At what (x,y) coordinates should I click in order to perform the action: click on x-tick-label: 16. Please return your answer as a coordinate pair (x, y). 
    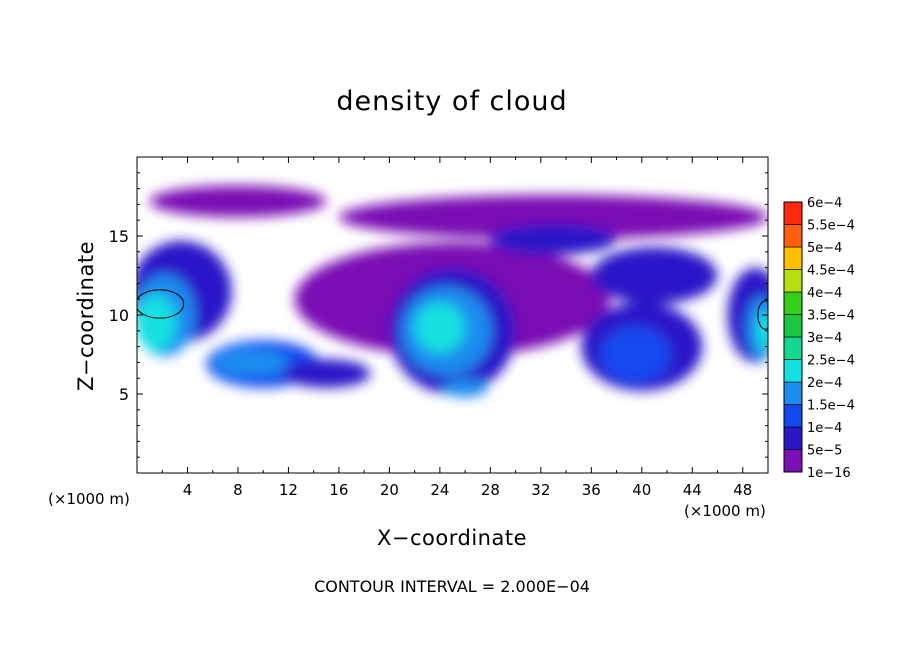
    Looking at the image, I should click on (338, 490).